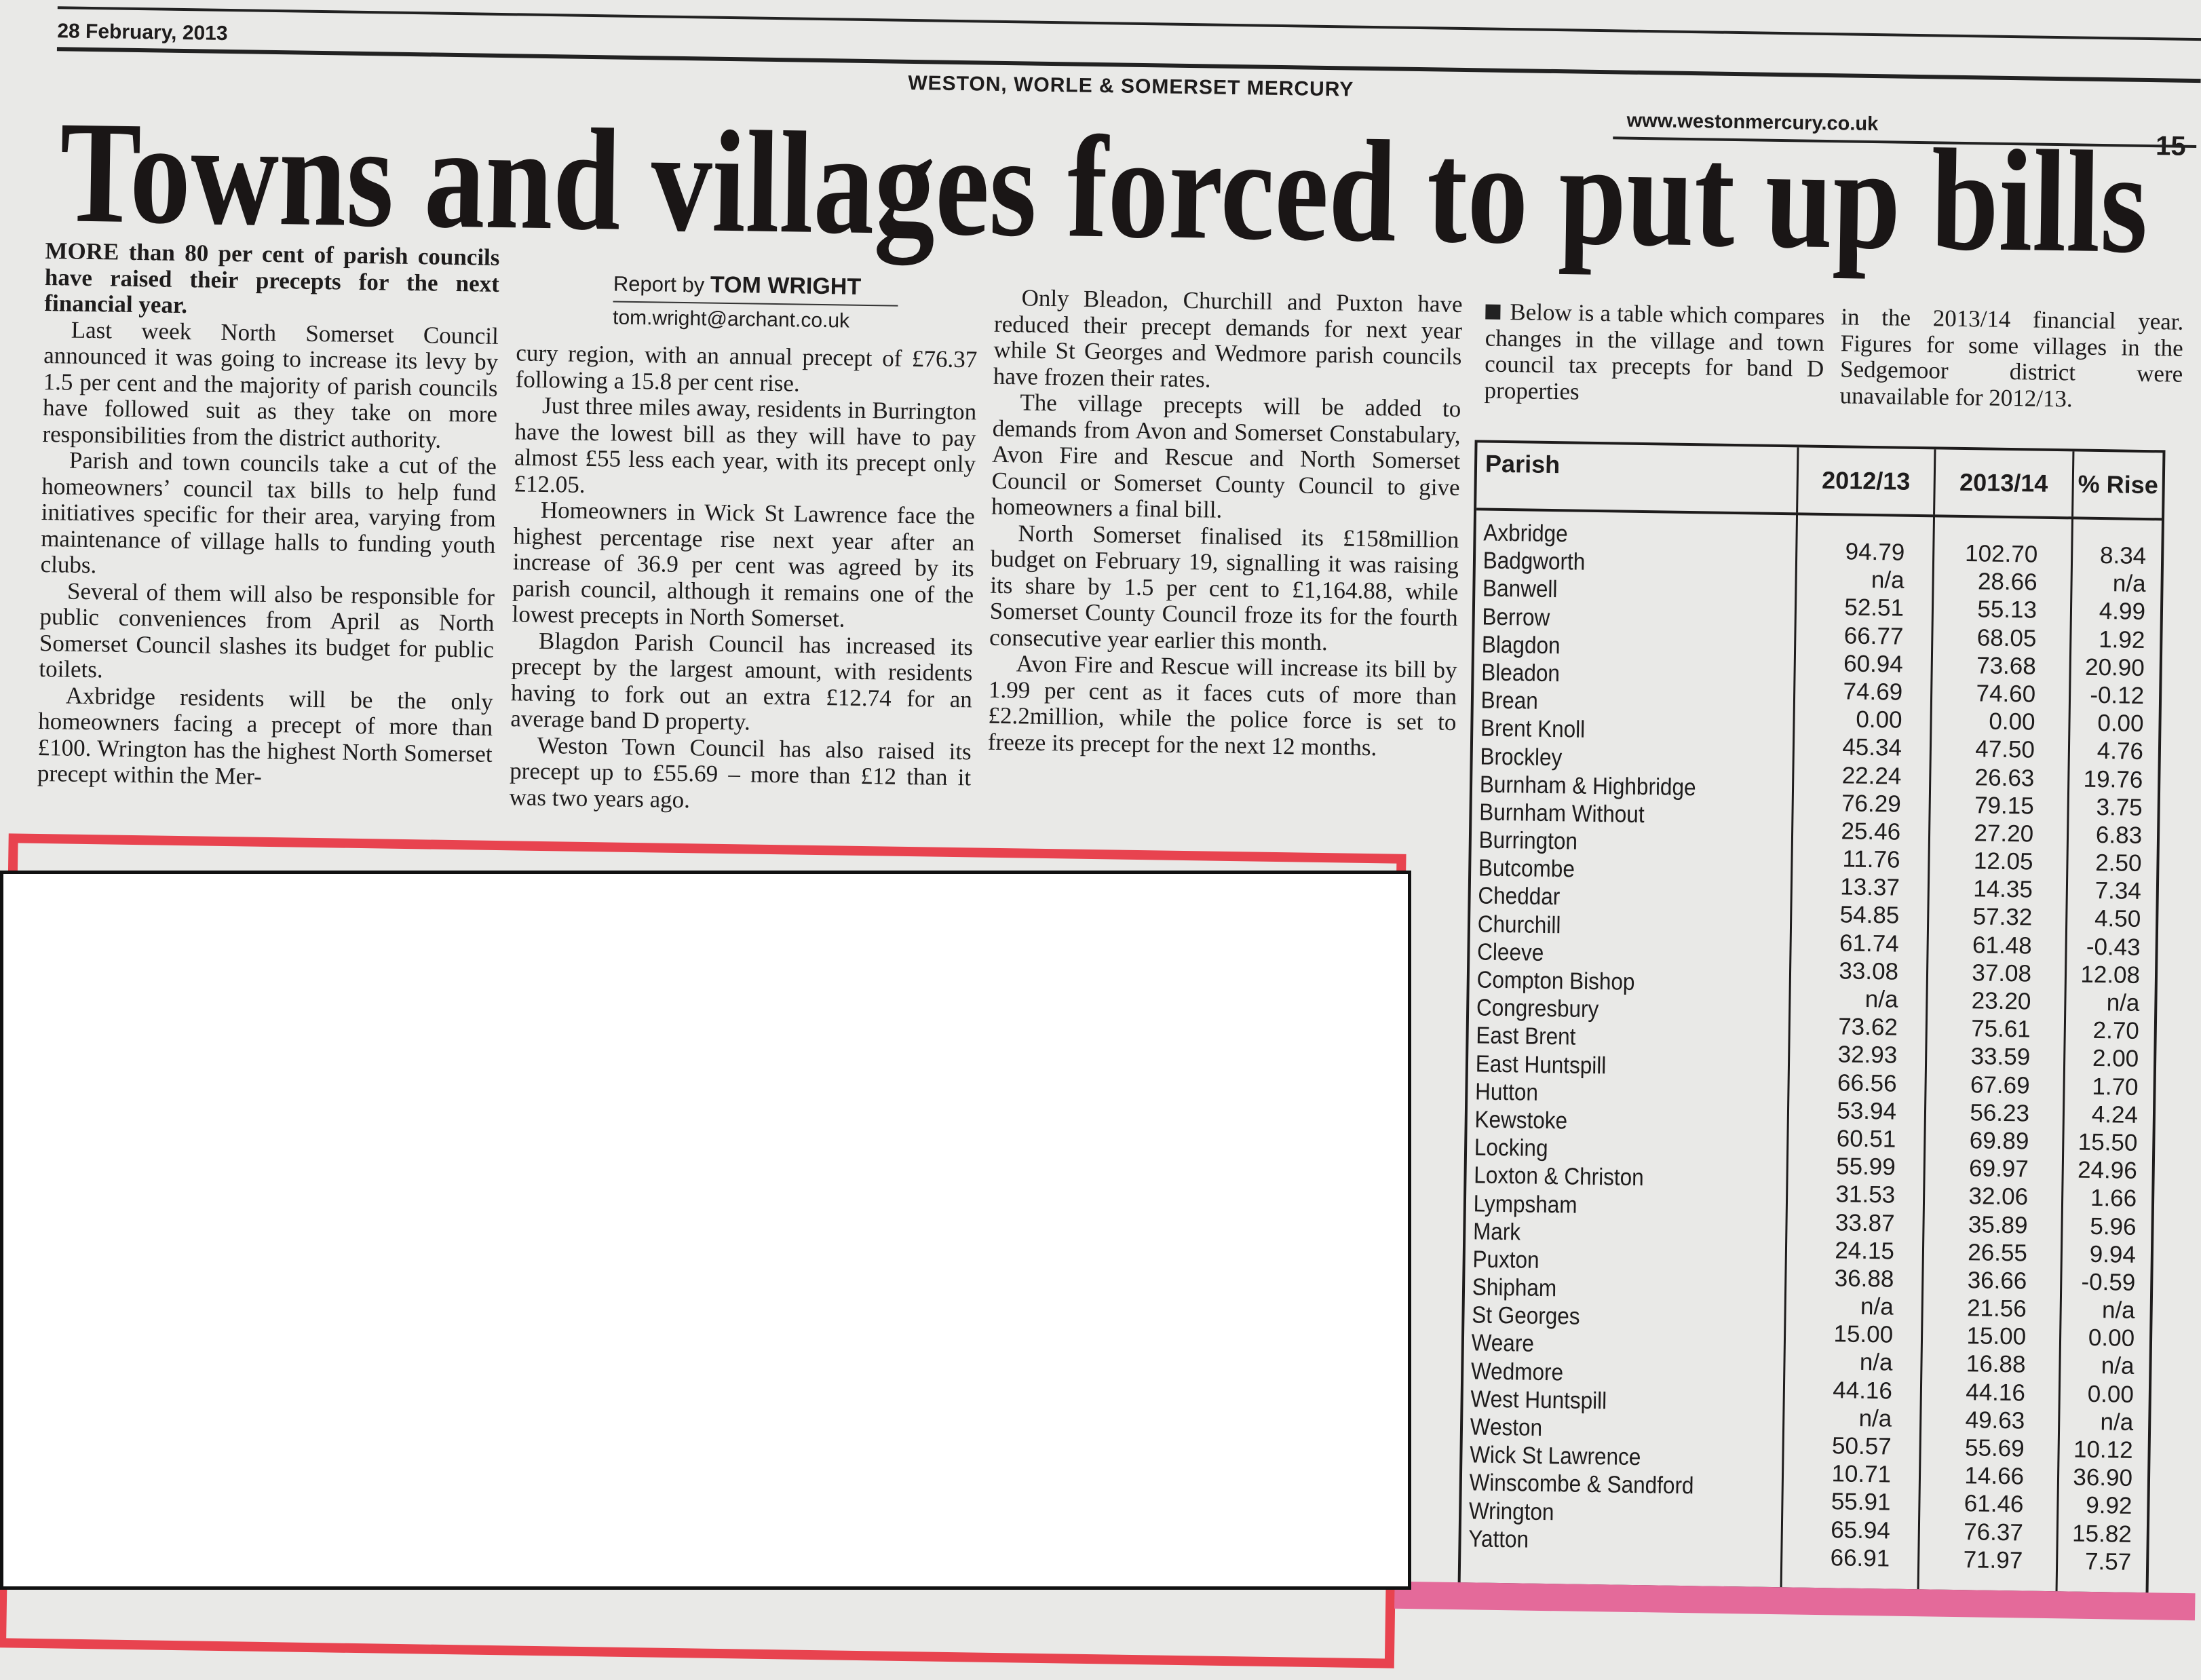 This screenshot has height=1680, width=2201. I want to click on value-2012-13: 53.94, so click(1867, 1111).